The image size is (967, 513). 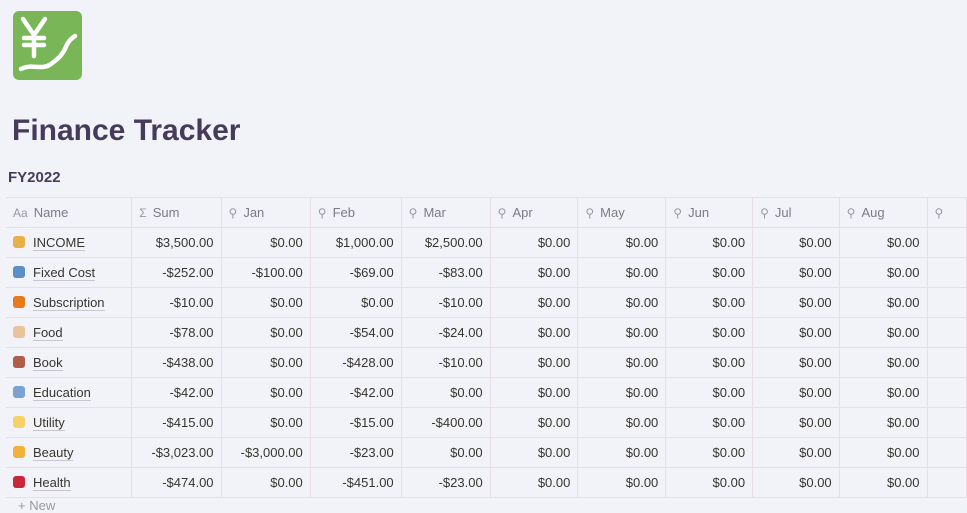 I want to click on name-cell: Book, so click(x=69, y=362).